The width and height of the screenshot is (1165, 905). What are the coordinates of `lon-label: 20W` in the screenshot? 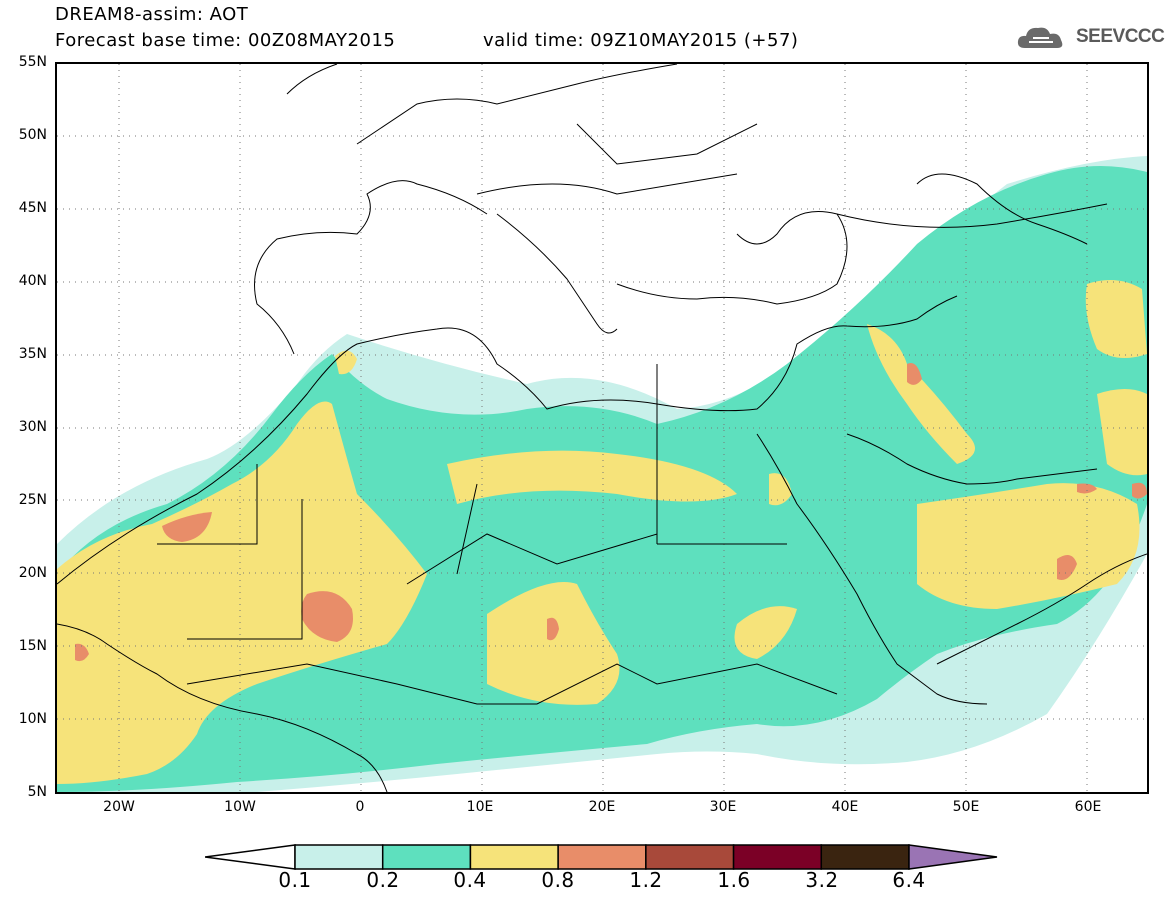 It's located at (119, 807).